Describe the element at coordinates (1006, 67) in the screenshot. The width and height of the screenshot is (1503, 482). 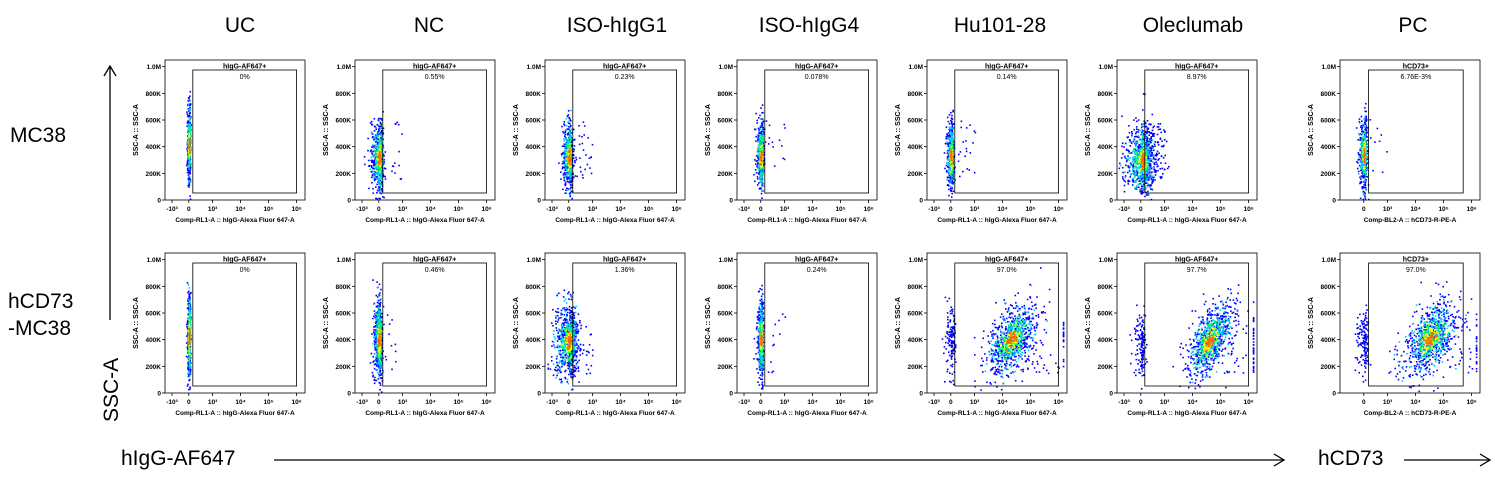
I see `gate-label: hIgG-AF647+` at that location.